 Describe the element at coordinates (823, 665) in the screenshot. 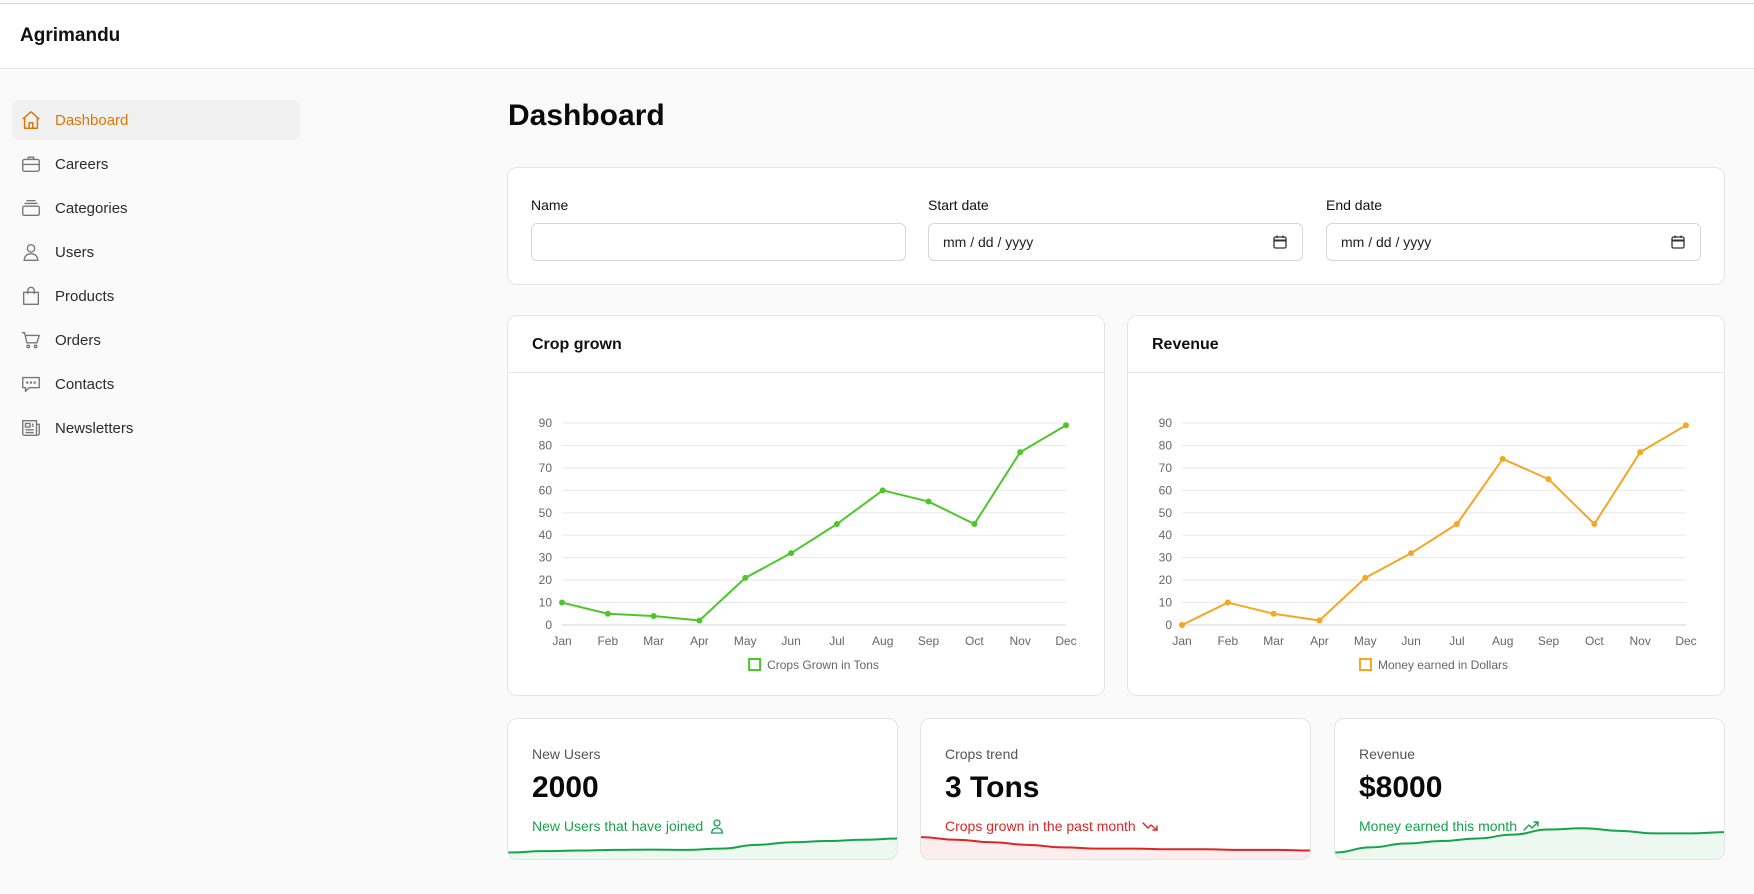

I see `legend-label: Crops Grown in Tons` at that location.